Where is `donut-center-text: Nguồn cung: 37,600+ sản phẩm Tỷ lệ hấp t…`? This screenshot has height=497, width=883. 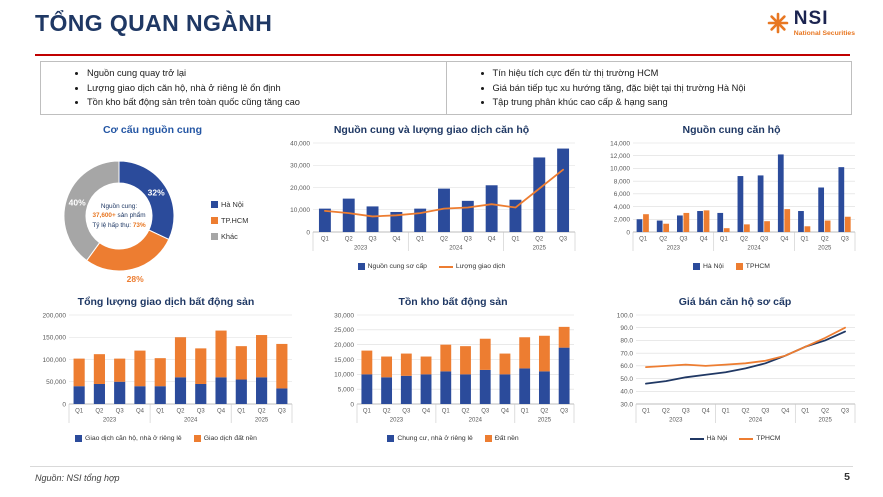
donut-center-text: Nguồn cung: 37,600+ sản phẩm Tỷ lệ hấp t… is located at coordinates (119, 216).